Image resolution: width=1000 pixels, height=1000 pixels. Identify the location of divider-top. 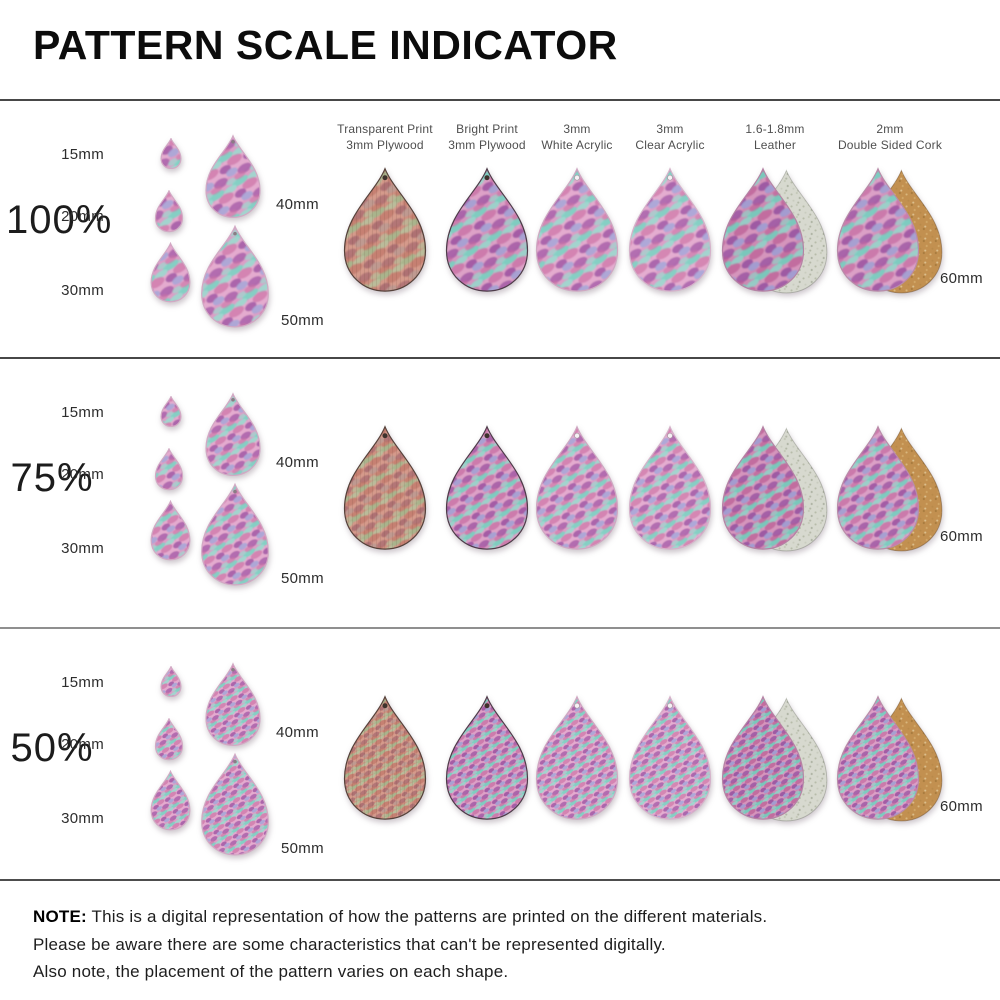
(500, 100).